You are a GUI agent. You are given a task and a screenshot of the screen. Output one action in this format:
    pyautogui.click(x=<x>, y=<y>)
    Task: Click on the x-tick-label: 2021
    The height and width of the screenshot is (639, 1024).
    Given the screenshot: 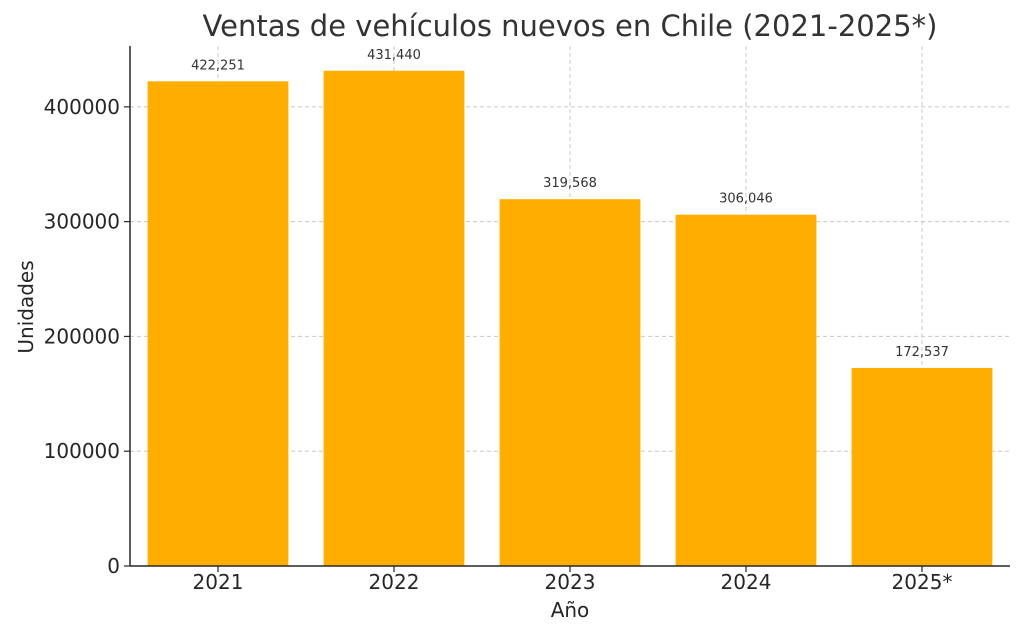 What is the action you would take?
    pyautogui.click(x=218, y=582)
    